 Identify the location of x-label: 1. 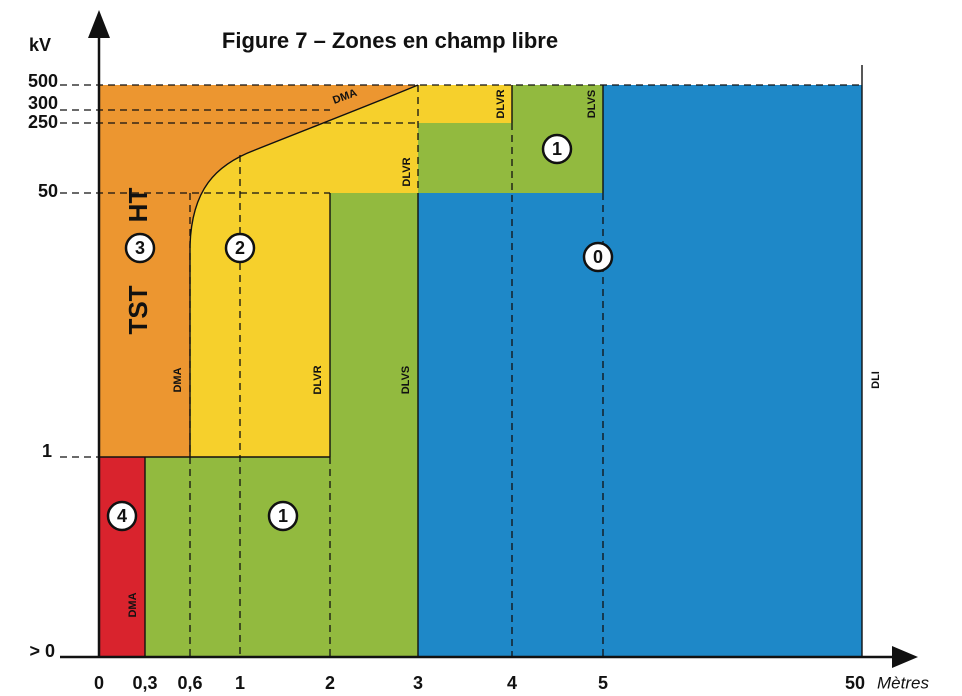
(240, 683).